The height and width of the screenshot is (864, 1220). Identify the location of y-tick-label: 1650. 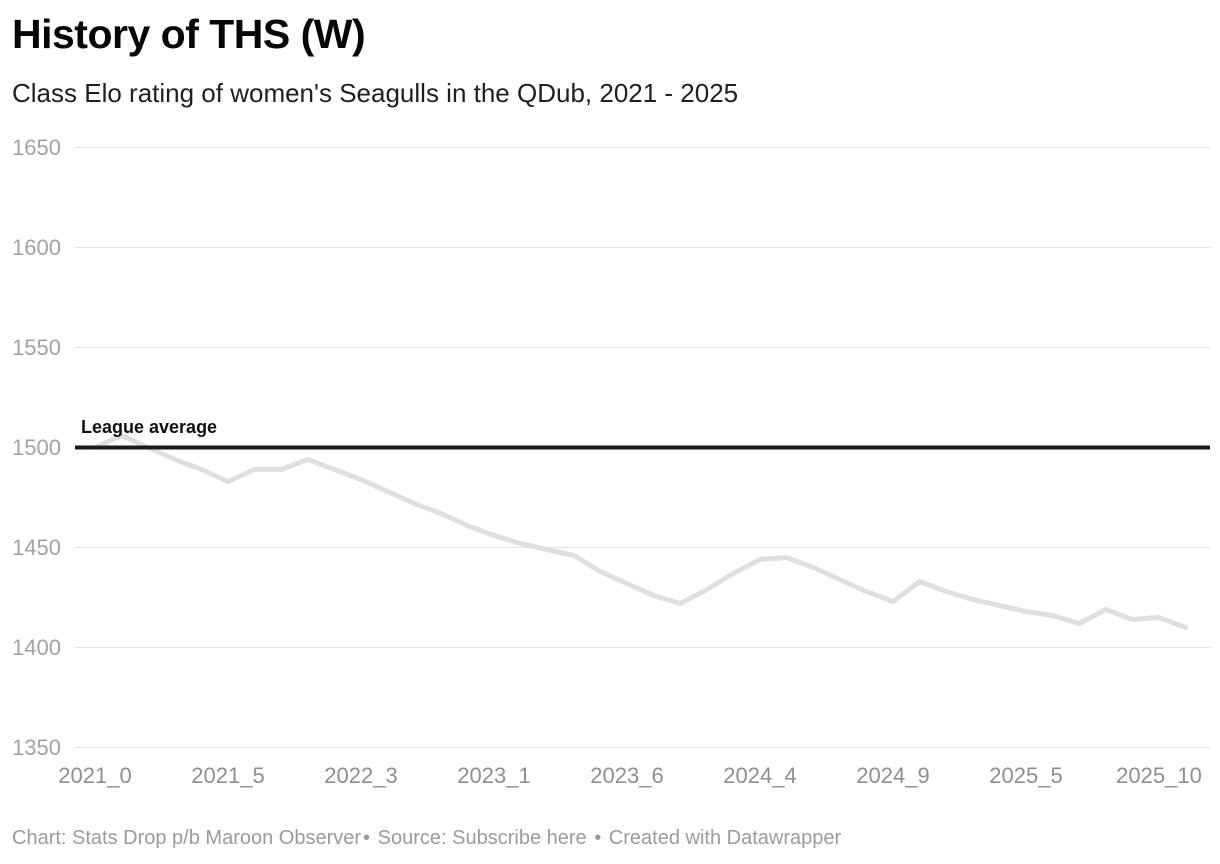
(36, 147).